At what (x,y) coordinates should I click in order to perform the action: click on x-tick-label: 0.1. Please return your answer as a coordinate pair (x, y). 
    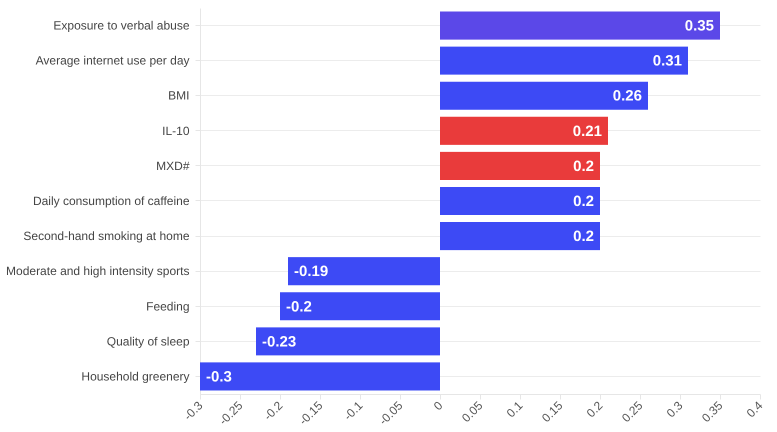
    Looking at the image, I should click on (515, 409).